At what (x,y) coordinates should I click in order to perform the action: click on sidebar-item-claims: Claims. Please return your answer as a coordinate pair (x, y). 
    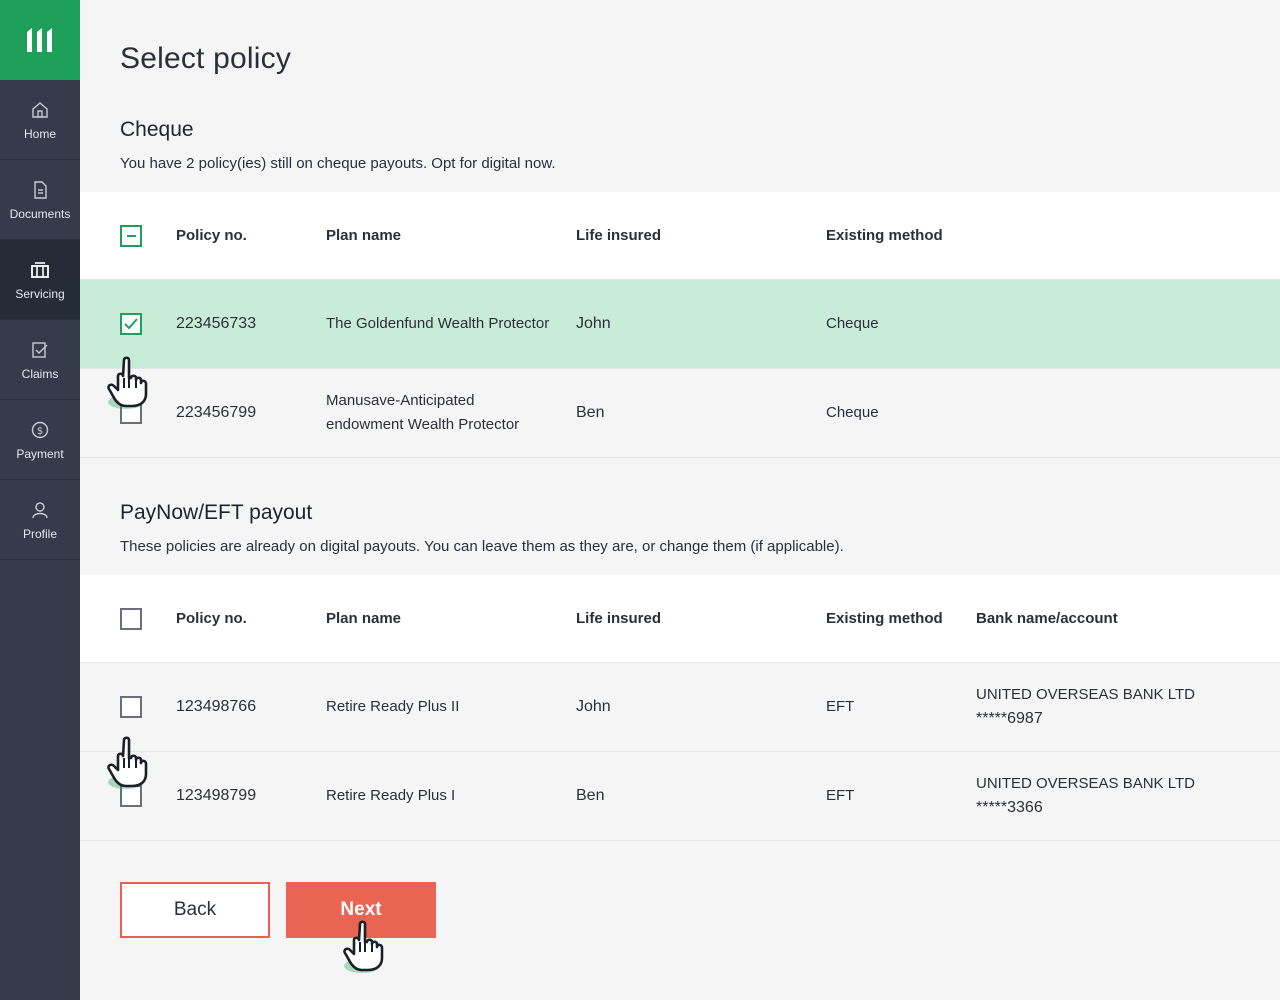
    Looking at the image, I should click on (40, 360).